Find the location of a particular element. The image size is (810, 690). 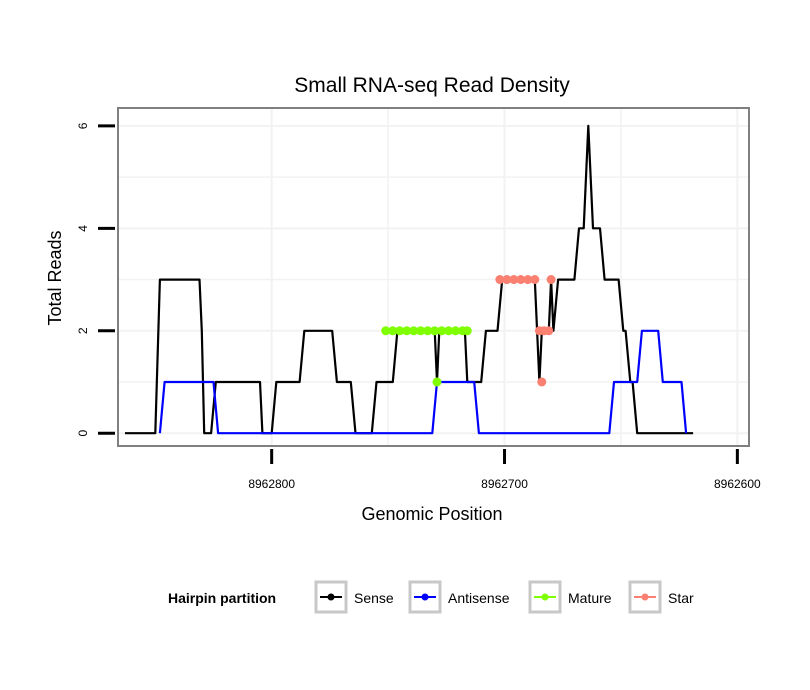

series-star is located at coordinates (525, 331).